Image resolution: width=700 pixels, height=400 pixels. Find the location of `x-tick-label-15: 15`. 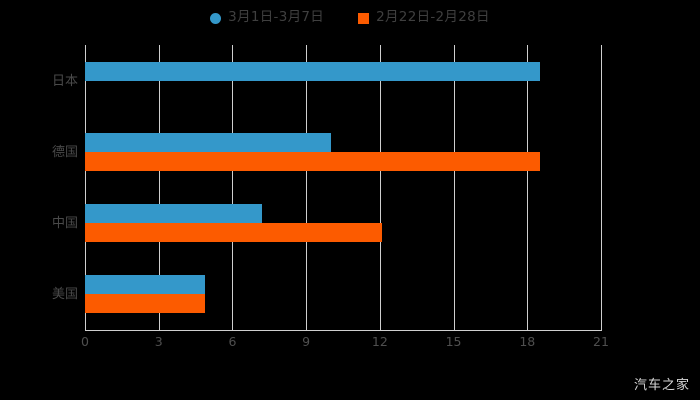

x-tick-label-15: 15 is located at coordinates (453, 341).